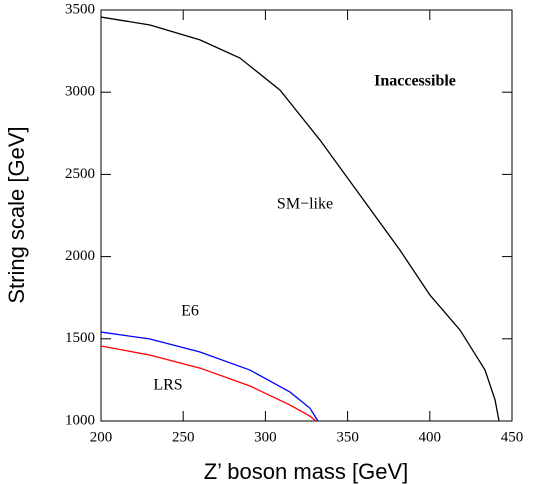  I want to click on x-tick-label: 400, so click(430, 437).